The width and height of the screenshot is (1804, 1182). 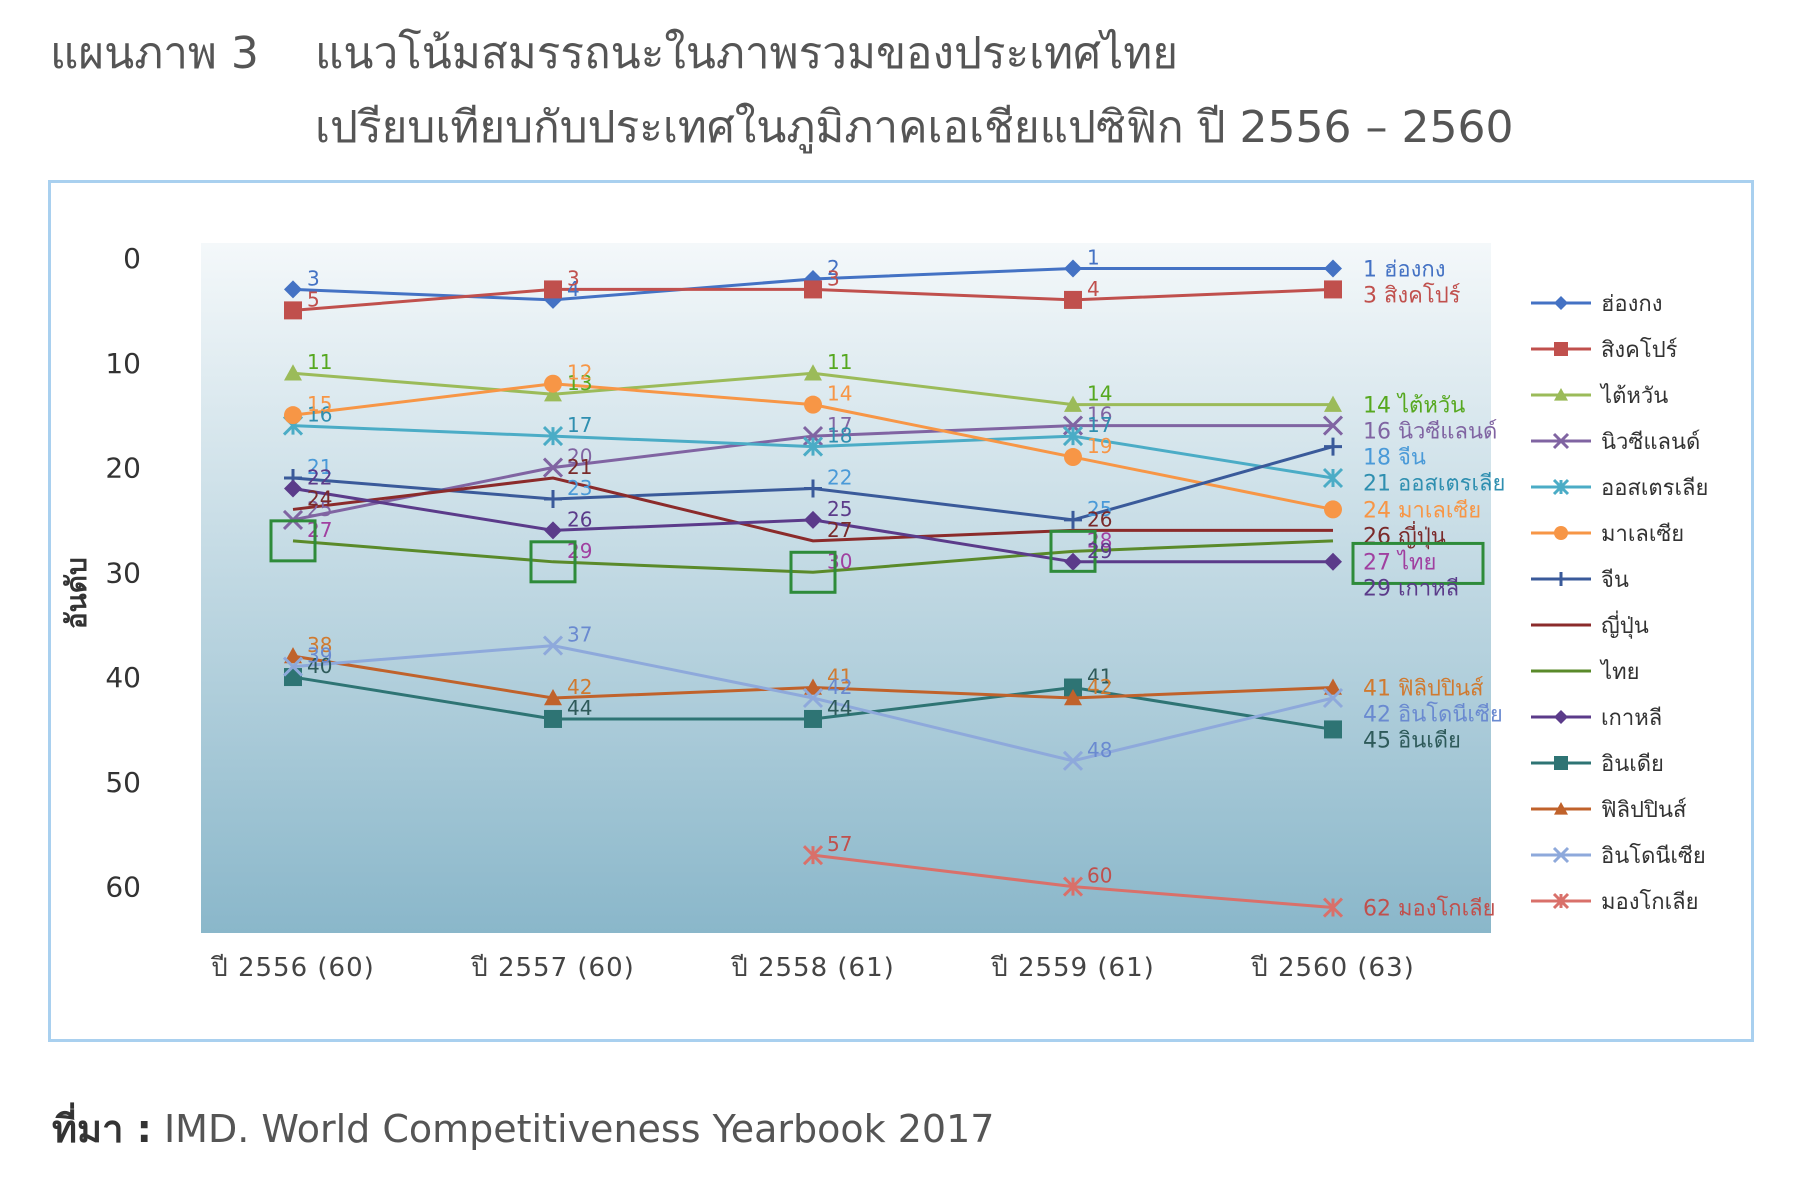 I want to click on data-label: 4, so click(x=1093, y=289).